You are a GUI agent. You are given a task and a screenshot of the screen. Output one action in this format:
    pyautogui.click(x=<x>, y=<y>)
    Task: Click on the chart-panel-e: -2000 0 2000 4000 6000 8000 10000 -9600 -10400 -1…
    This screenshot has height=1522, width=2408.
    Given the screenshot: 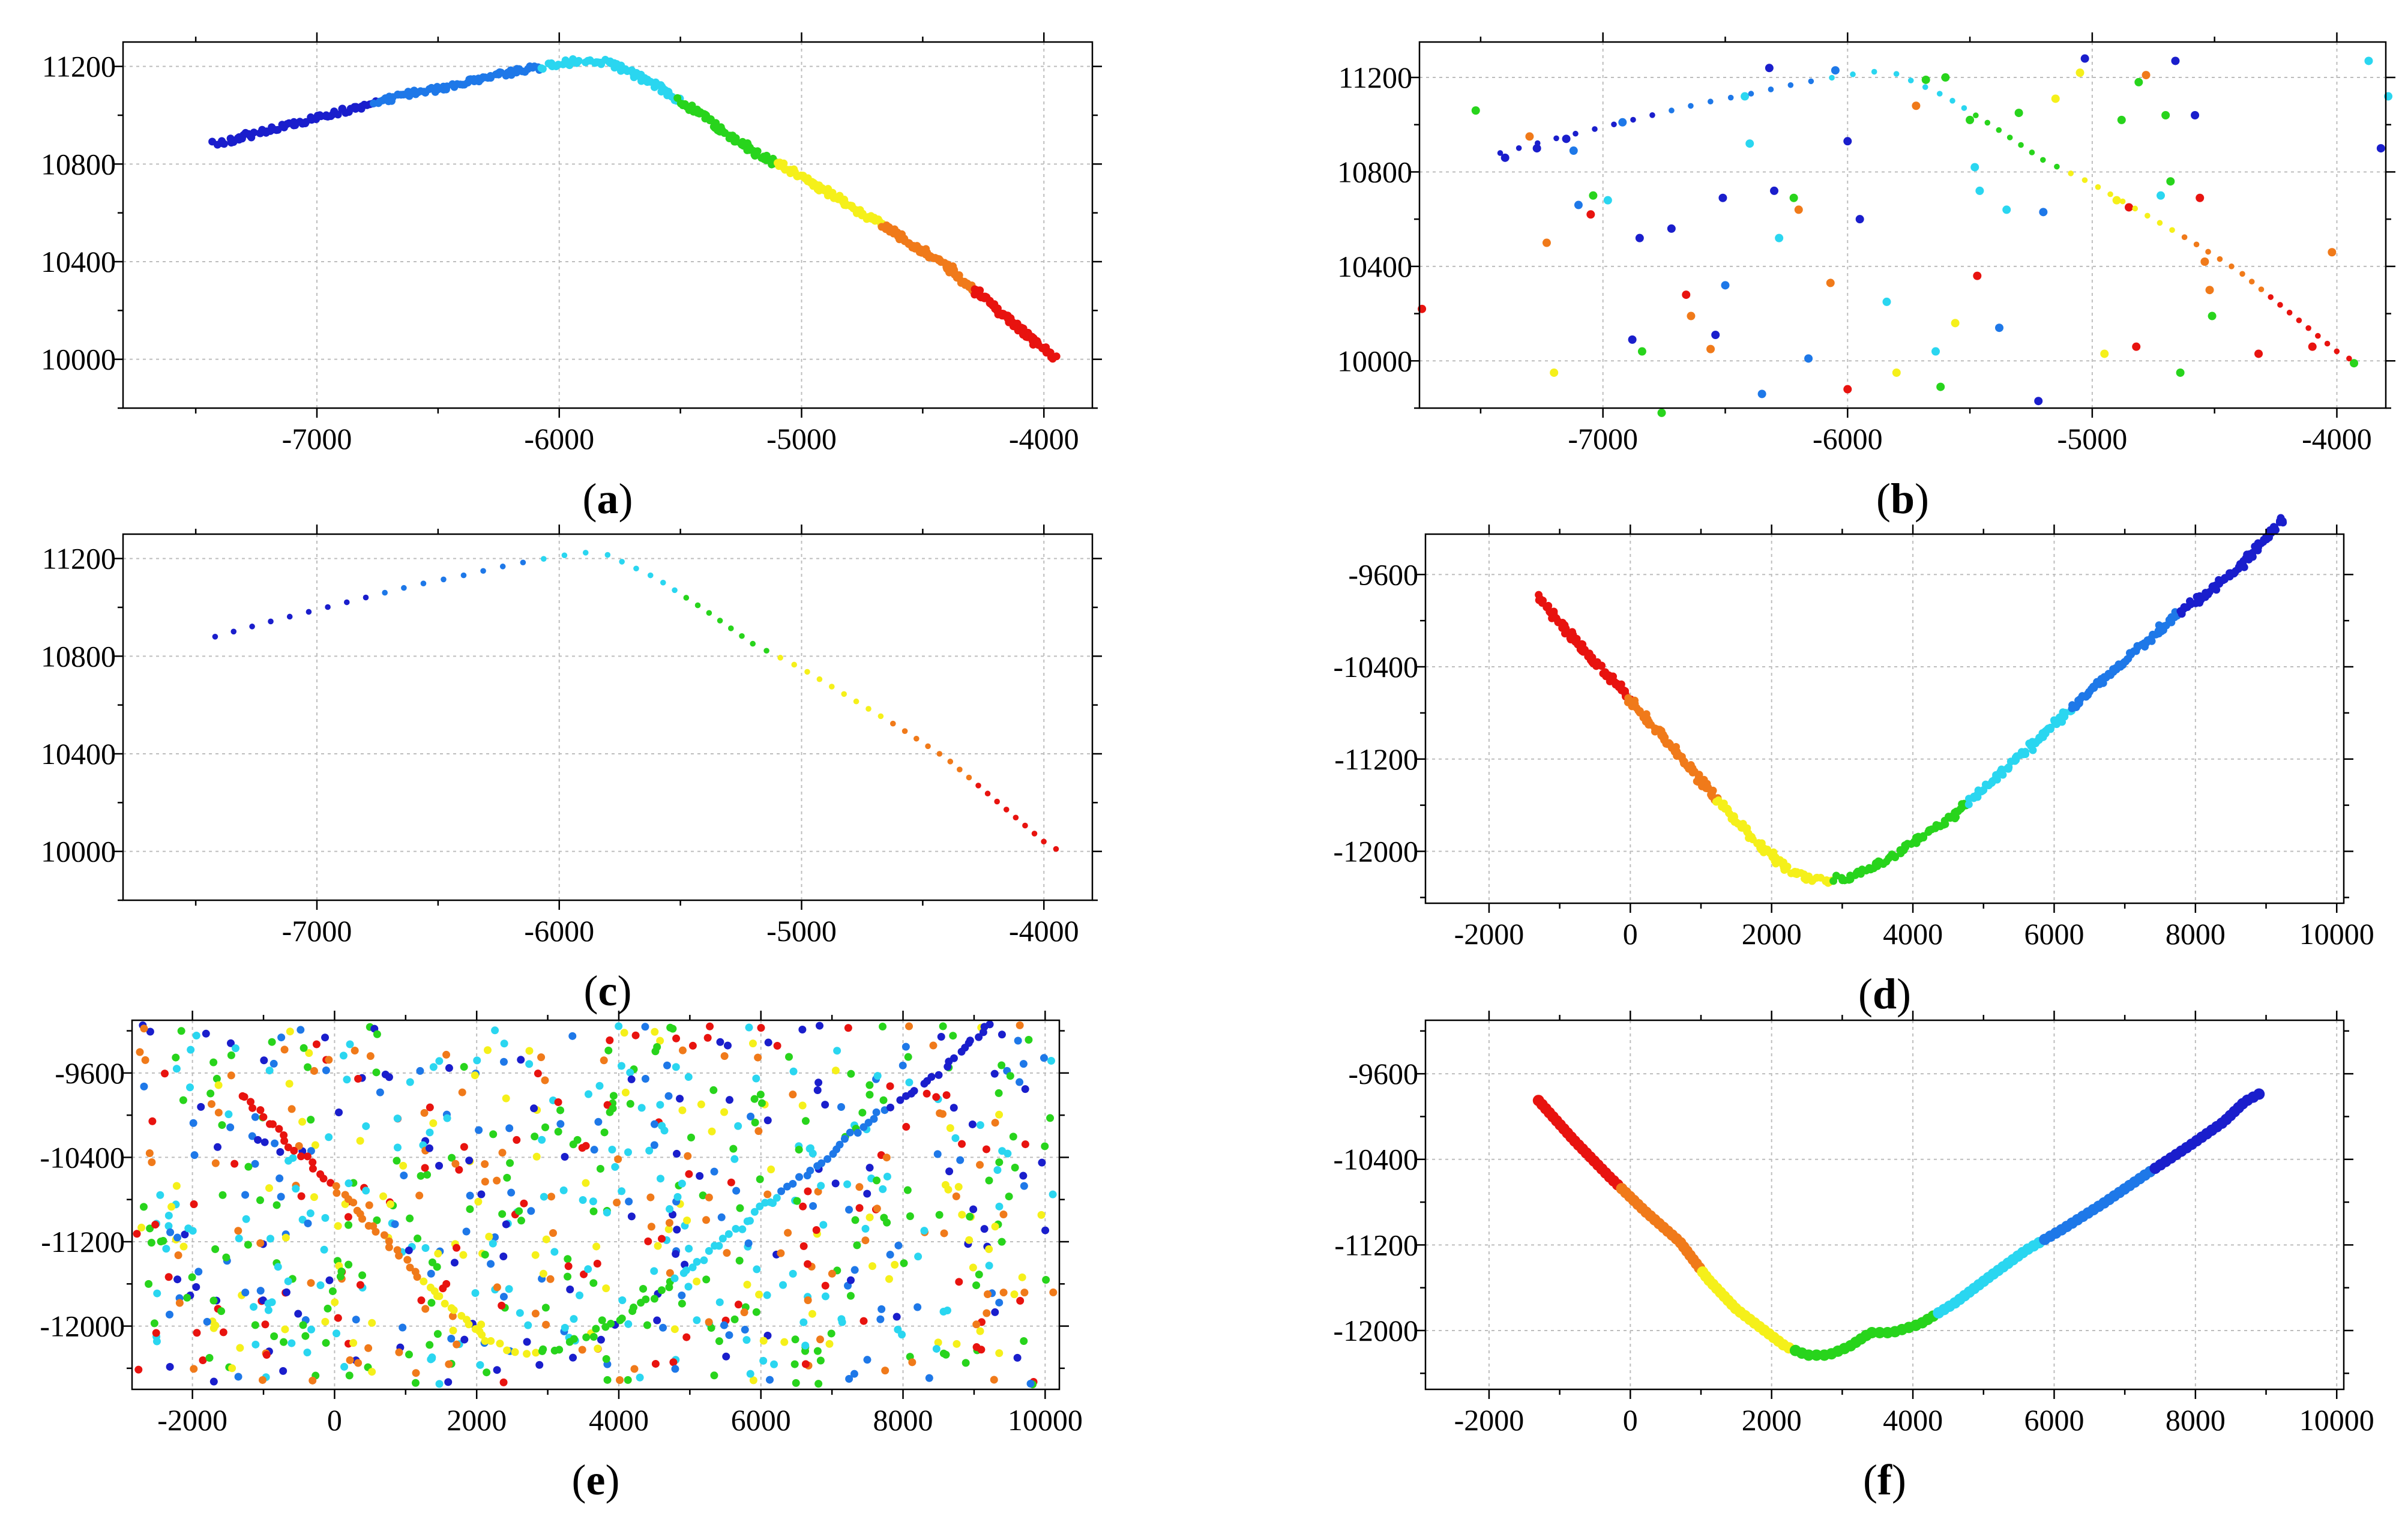 What is the action you would take?
    pyautogui.click(x=561, y=1257)
    